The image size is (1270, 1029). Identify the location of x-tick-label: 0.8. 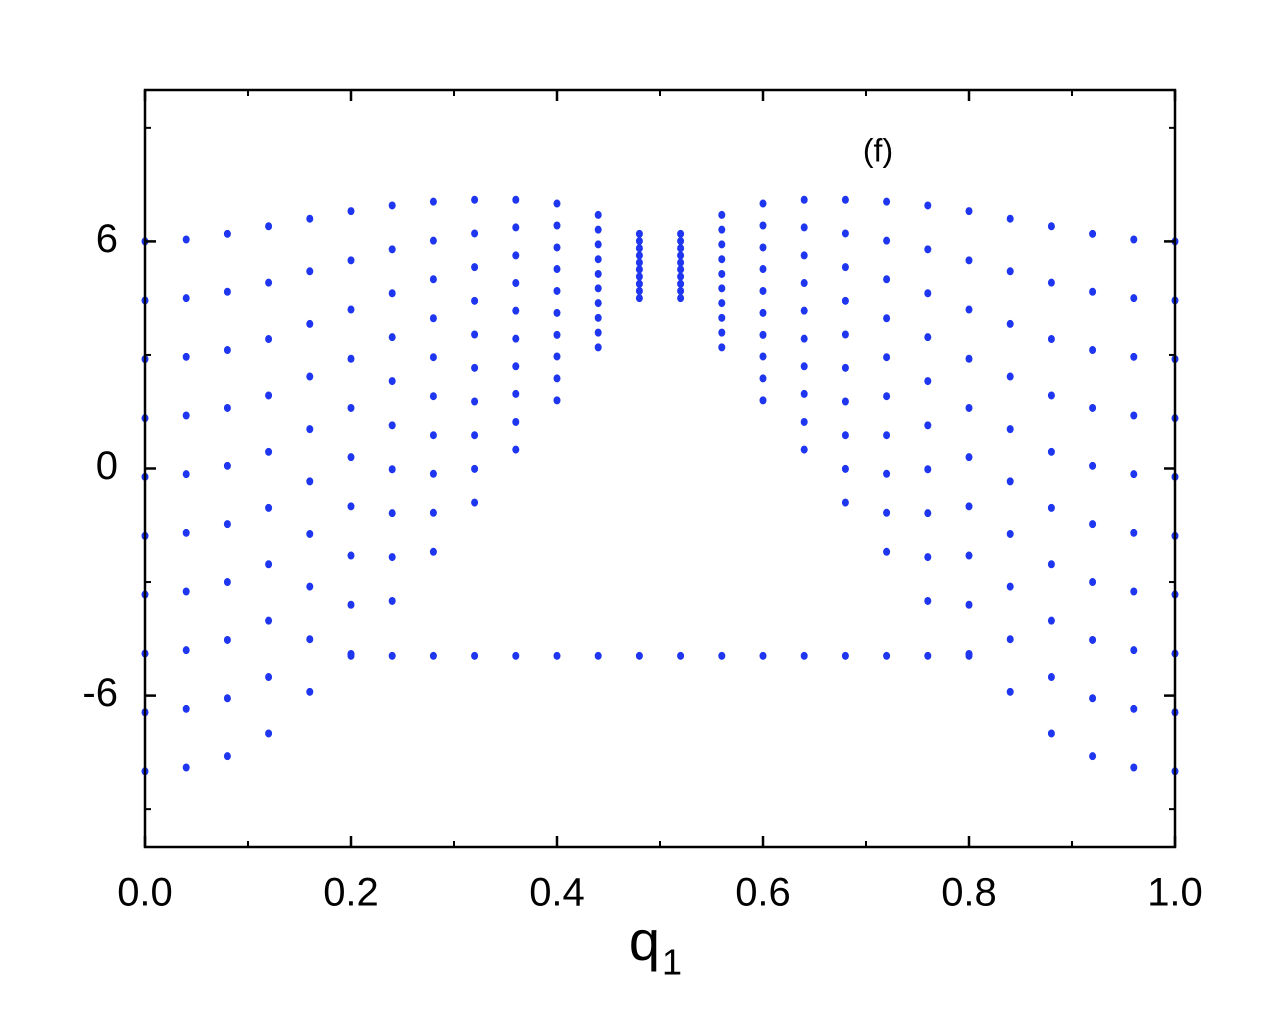
(969, 893).